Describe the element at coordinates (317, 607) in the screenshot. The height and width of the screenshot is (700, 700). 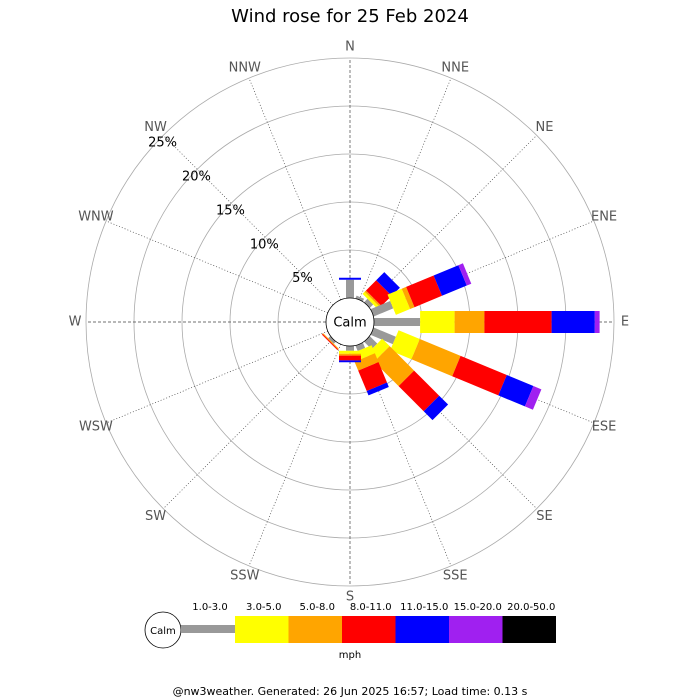
I see `legend-label: 5.0-8.0` at that location.